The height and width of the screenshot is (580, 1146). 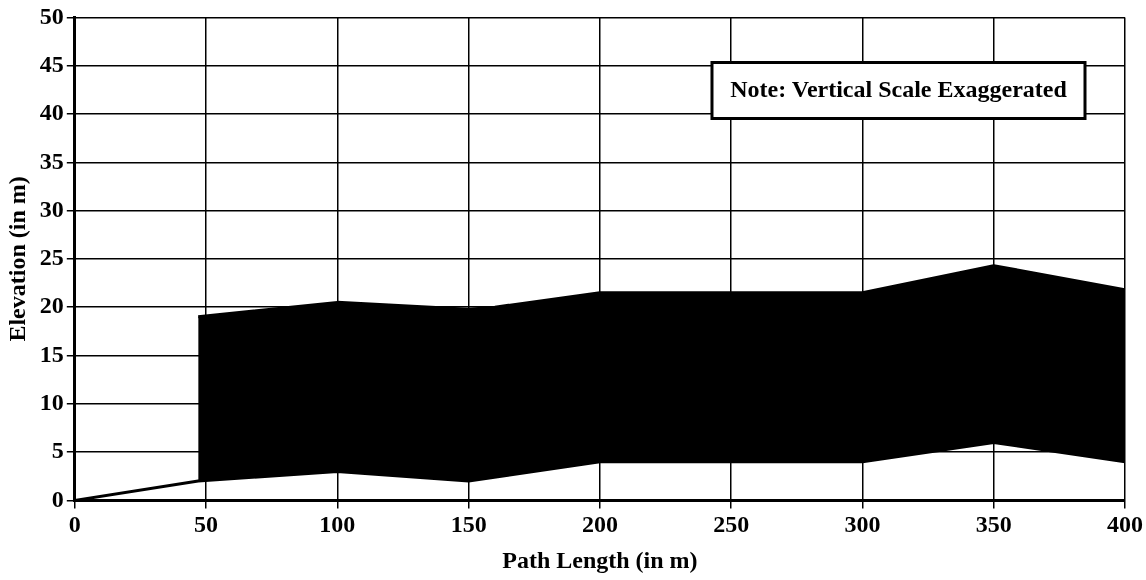 I want to click on y-tick-label: 25, so click(x=51, y=257).